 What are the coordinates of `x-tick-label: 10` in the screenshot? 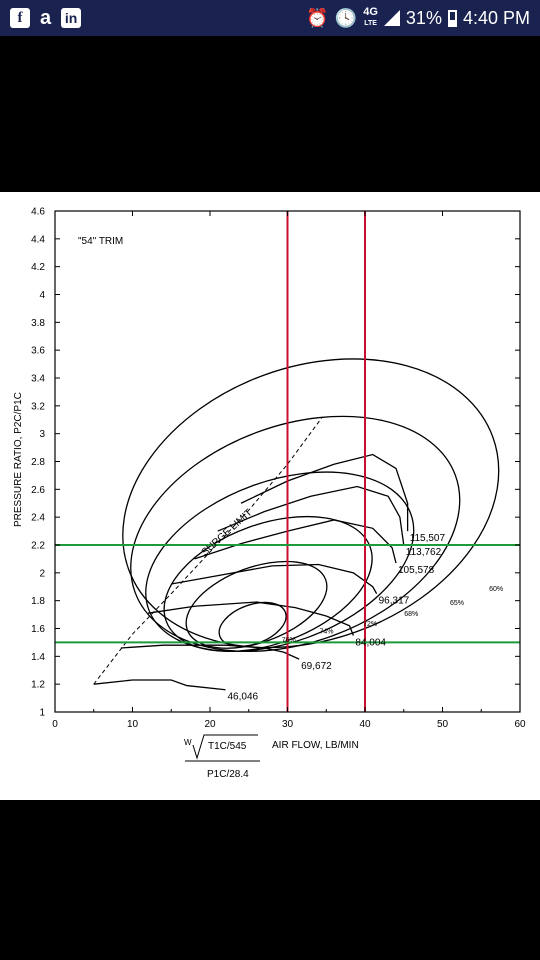 It's located at (133, 724).